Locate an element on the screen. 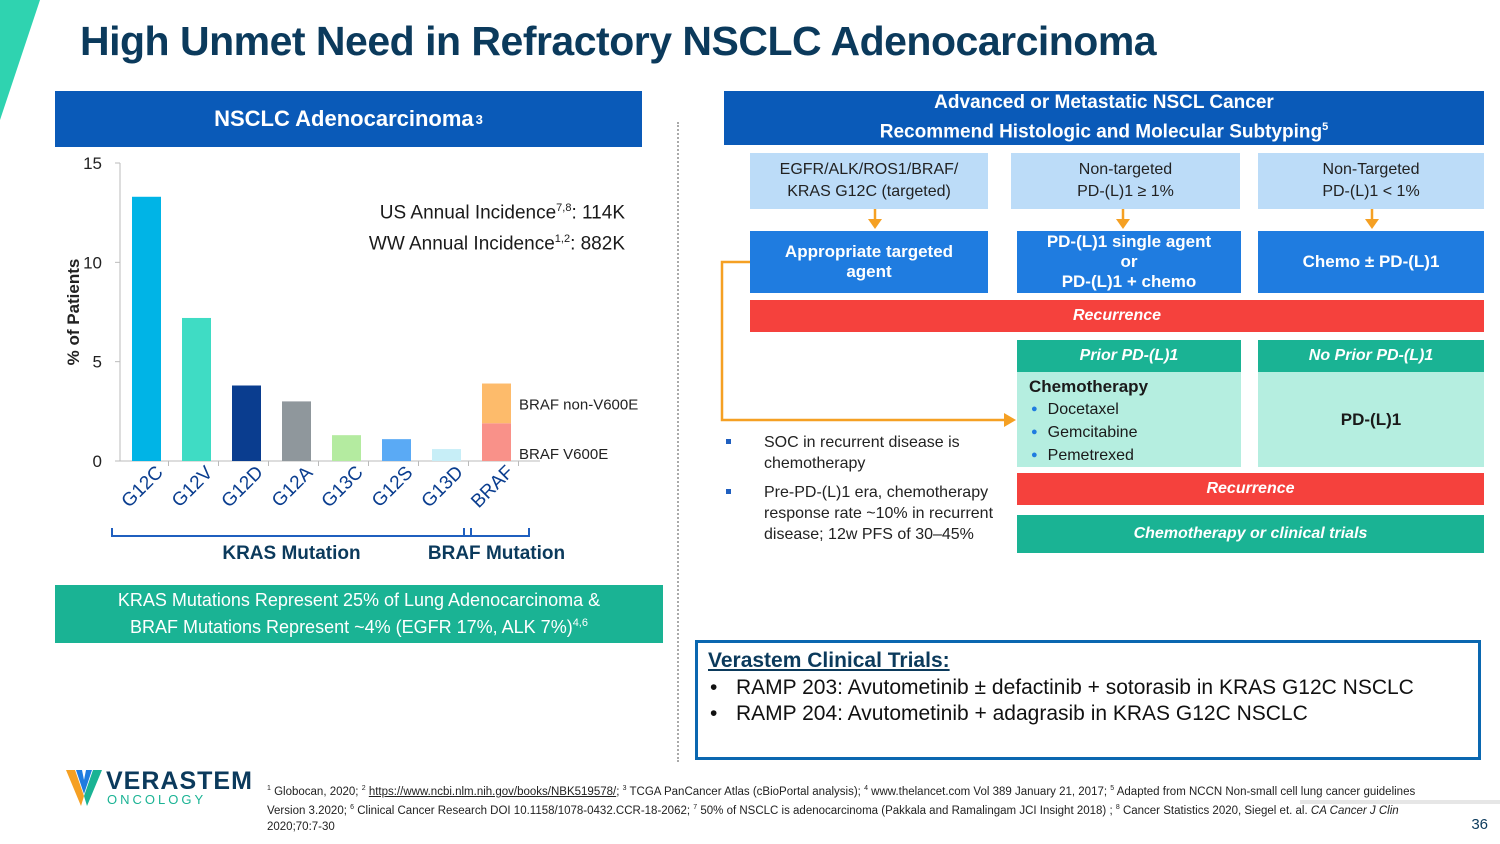  bar-g13d is located at coordinates (446, 455).